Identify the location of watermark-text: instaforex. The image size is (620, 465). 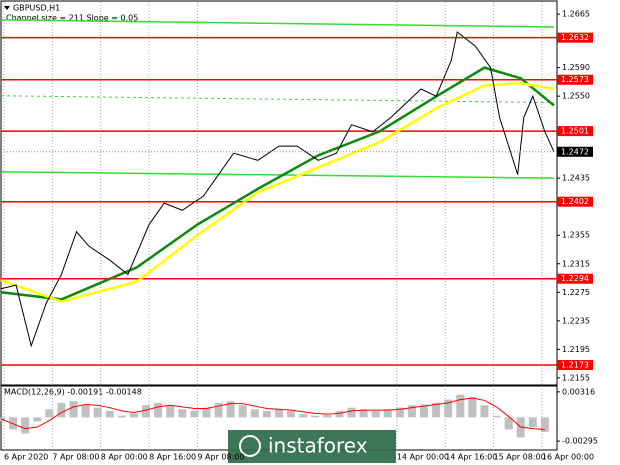
(318, 446).